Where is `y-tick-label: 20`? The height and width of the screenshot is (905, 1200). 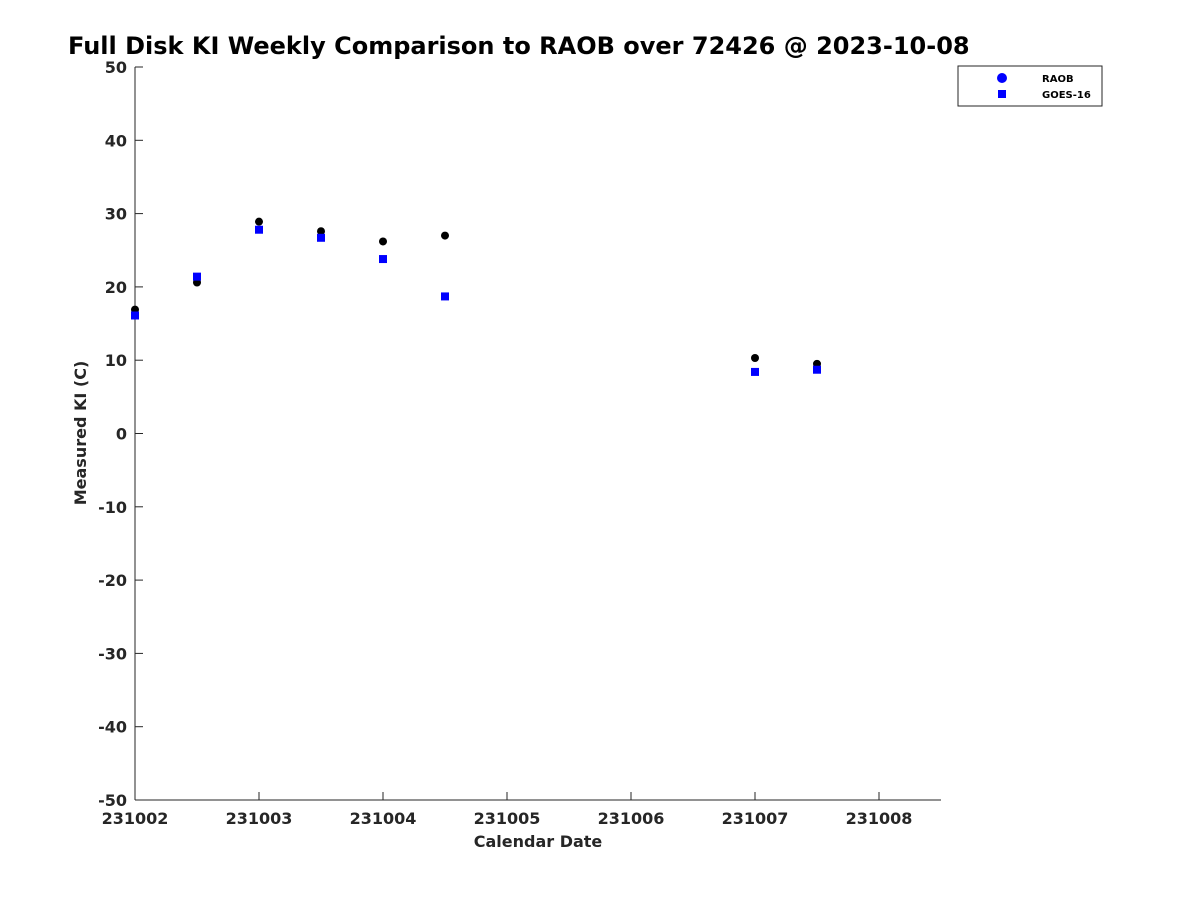 y-tick-label: 20 is located at coordinates (116, 287).